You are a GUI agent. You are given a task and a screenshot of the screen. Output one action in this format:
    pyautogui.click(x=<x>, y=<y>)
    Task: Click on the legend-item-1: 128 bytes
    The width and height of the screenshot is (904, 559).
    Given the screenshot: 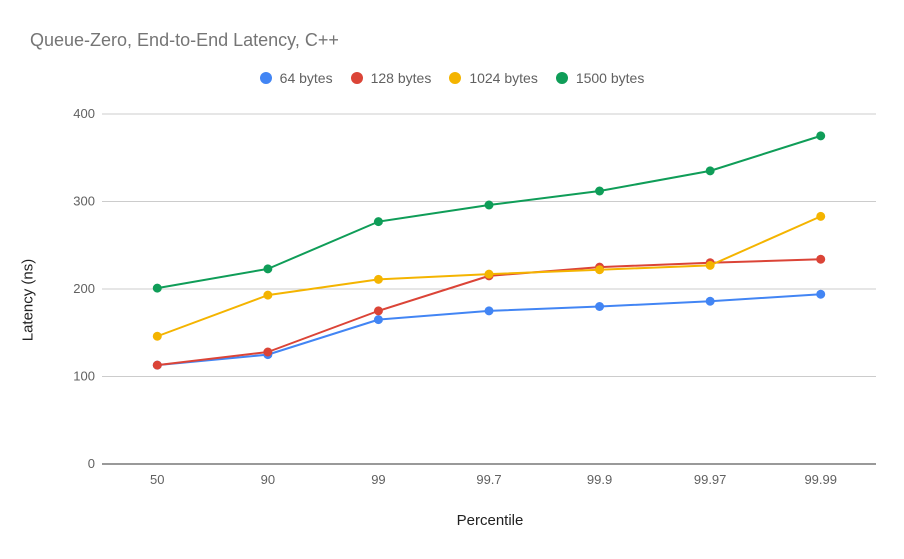 What is the action you would take?
    pyautogui.click(x=391, y=78)
    